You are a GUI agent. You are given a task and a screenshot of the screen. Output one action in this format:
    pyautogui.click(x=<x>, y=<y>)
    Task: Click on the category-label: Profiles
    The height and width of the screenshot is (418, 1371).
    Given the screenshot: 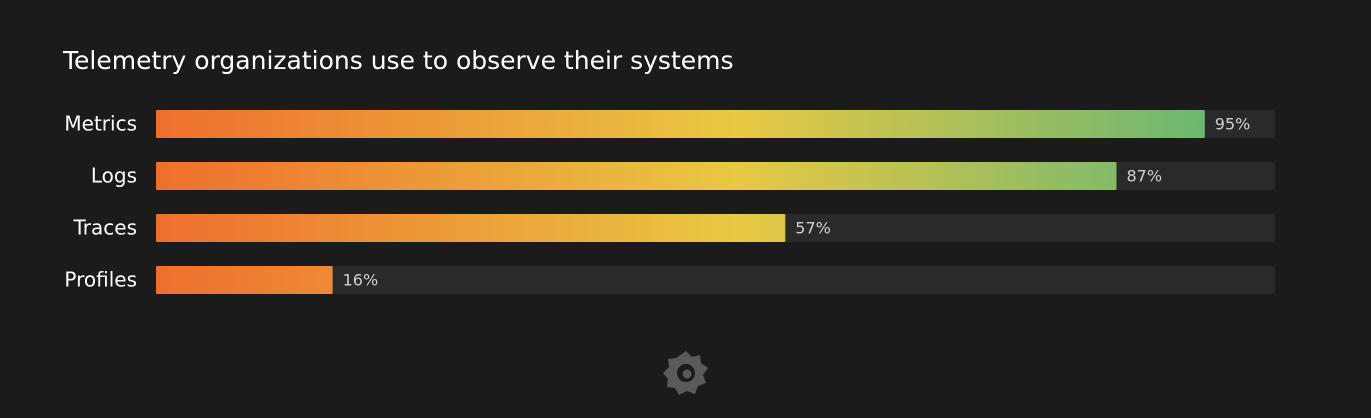 What is the action you would take?
    pyautogui.click(x=100, y=280)
    